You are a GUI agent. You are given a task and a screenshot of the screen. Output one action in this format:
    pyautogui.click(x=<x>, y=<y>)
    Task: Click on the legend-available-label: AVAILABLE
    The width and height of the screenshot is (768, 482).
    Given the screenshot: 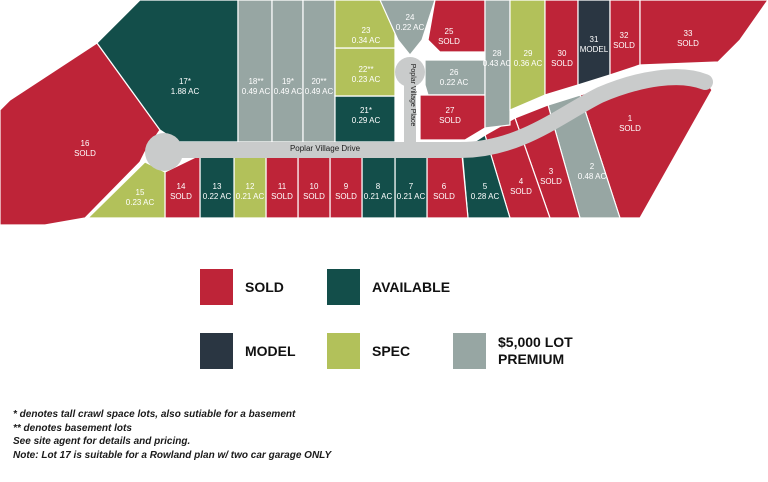 What is the action you would take?
    pyautogui.click(x=411, y=286)
    